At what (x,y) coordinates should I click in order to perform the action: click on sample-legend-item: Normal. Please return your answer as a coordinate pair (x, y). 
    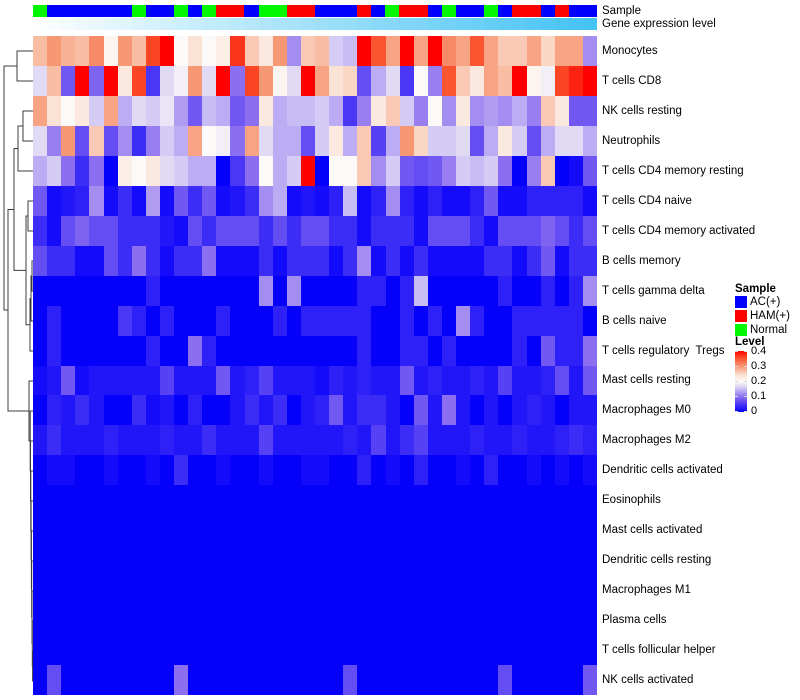
    Looking at the image, I should click on (767, 330).